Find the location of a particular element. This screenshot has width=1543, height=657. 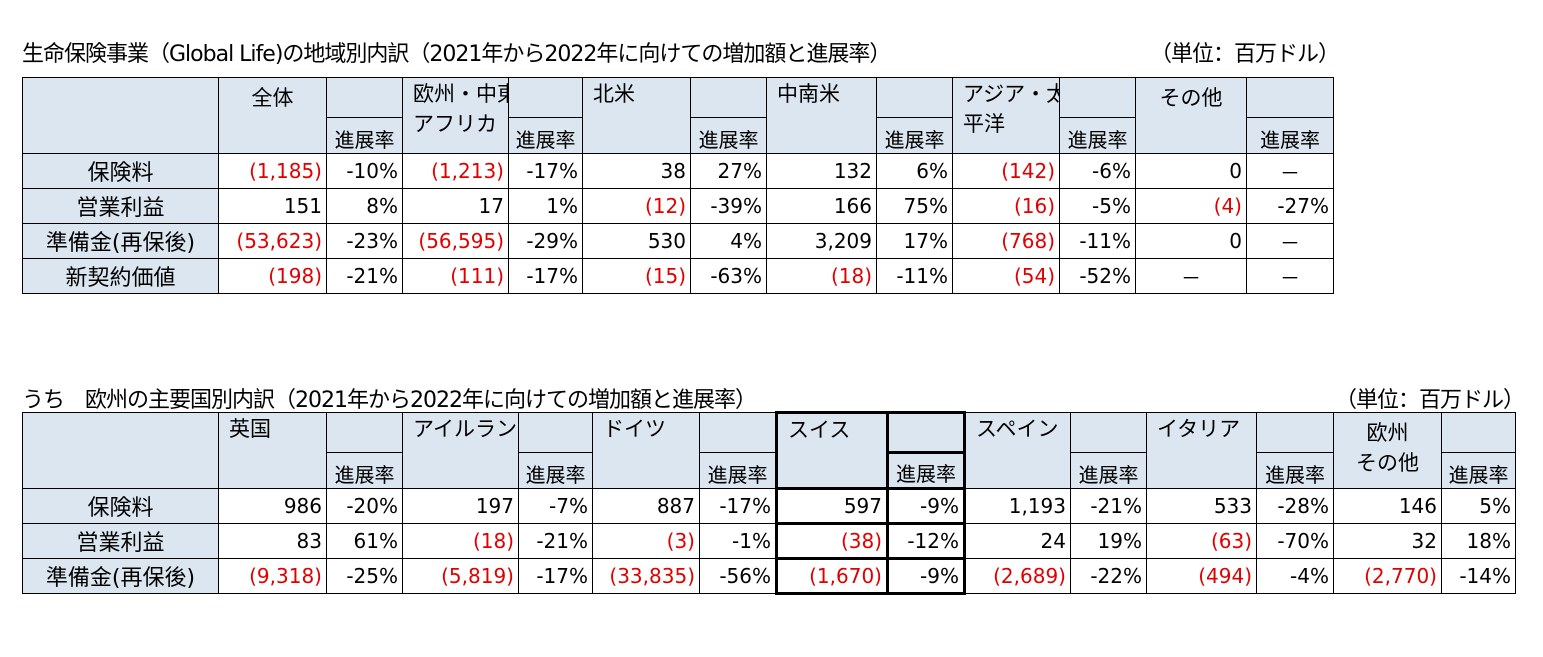

group-name-line1: アジア・太 is located at coordinates (1011, 94).